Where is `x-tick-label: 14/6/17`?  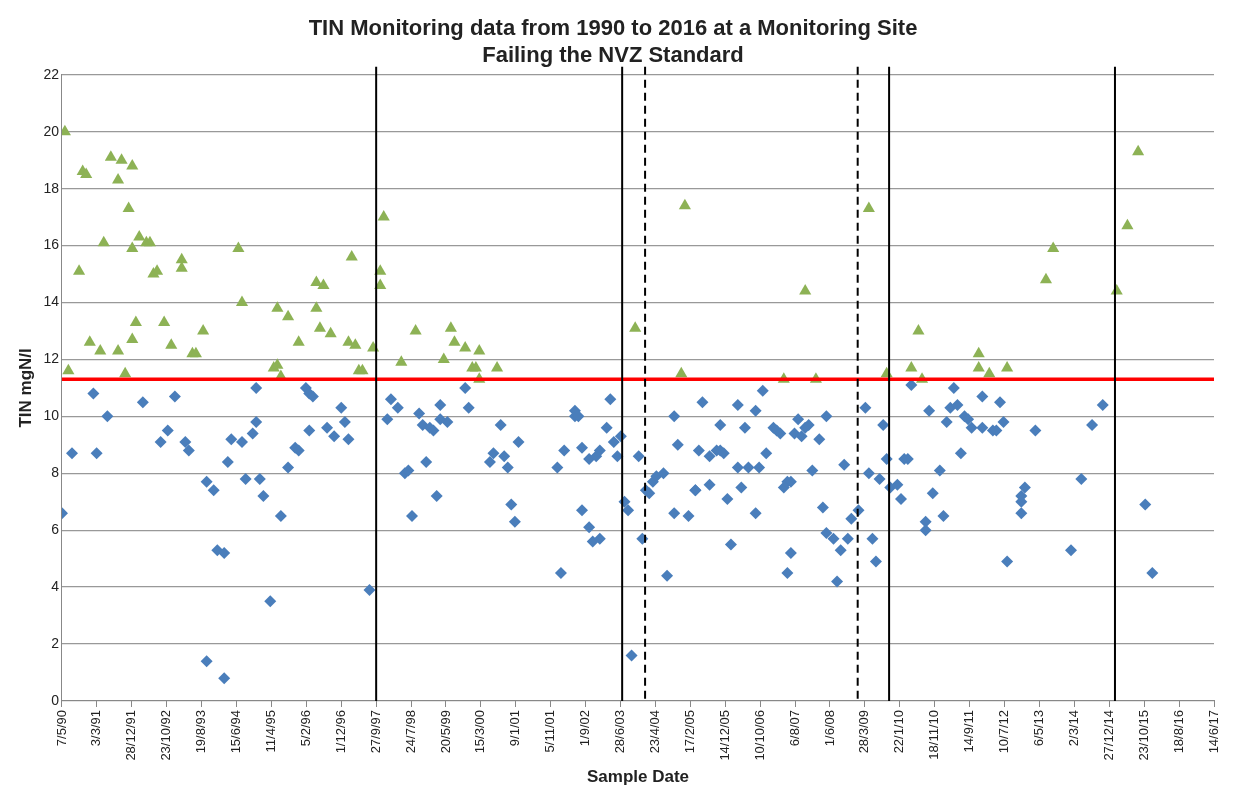 x-tick-label: 14/6/17 is located at coordinates (1213, 732).